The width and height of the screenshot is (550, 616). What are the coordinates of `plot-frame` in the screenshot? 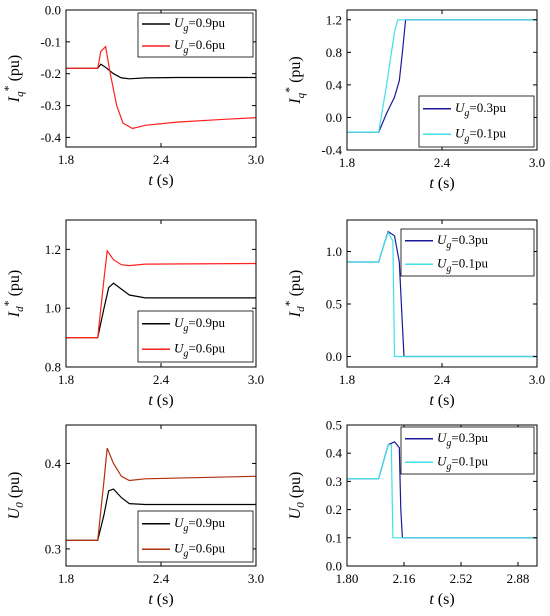 It's located at (442, 495).